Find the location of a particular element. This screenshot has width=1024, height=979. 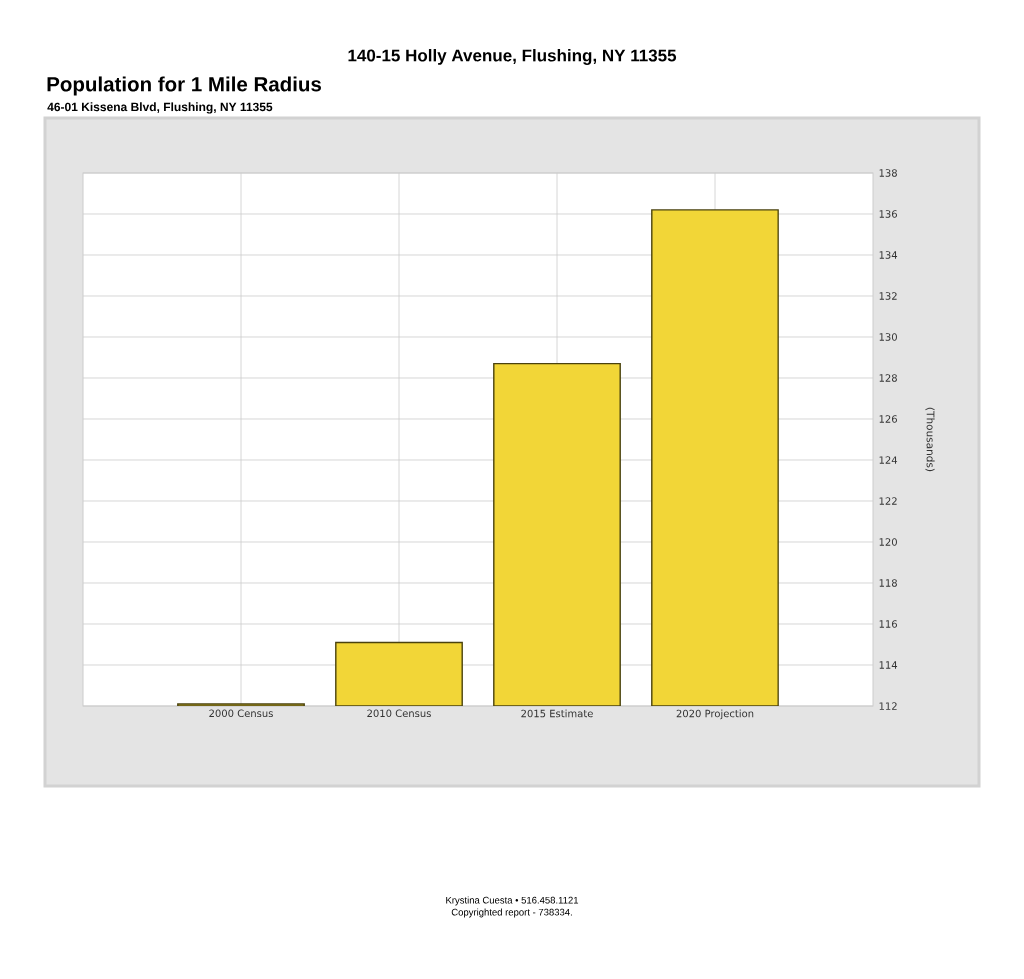

y-tick-label: 116 is located at coordinates (888, 624).